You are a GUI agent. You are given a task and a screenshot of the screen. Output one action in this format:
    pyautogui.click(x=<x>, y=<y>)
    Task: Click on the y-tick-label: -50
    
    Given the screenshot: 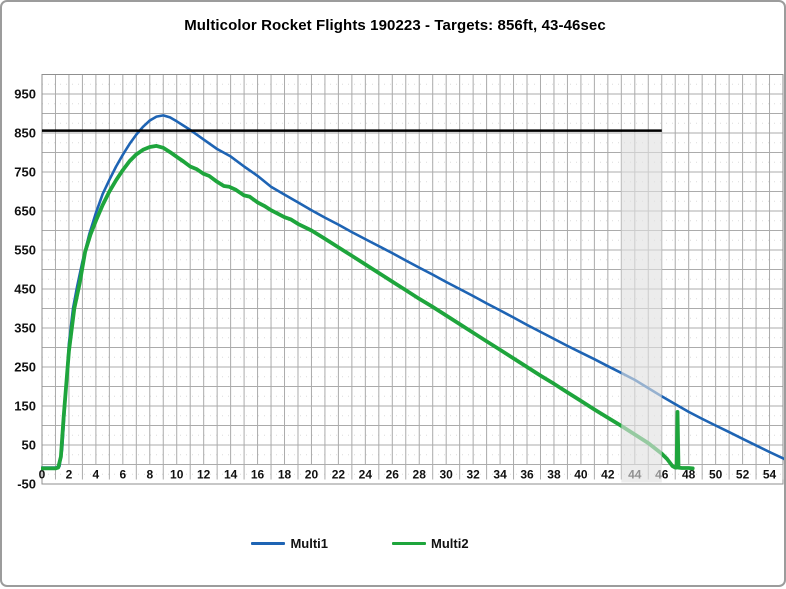 What is the action you would take?
    pyautogui.click(x=26, y=484)
    